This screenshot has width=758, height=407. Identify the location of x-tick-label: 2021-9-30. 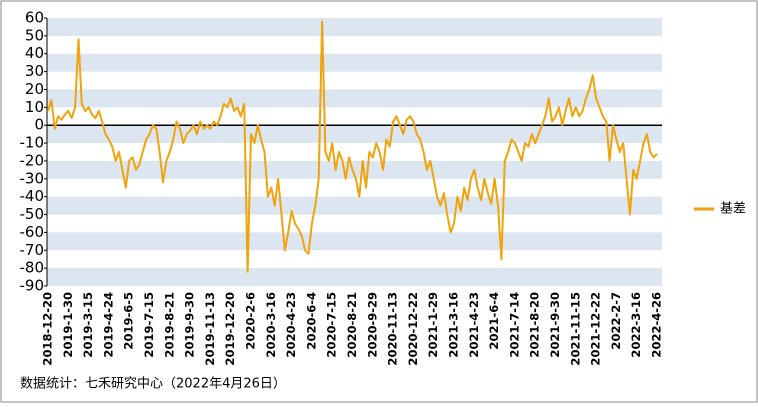
(555, 325).